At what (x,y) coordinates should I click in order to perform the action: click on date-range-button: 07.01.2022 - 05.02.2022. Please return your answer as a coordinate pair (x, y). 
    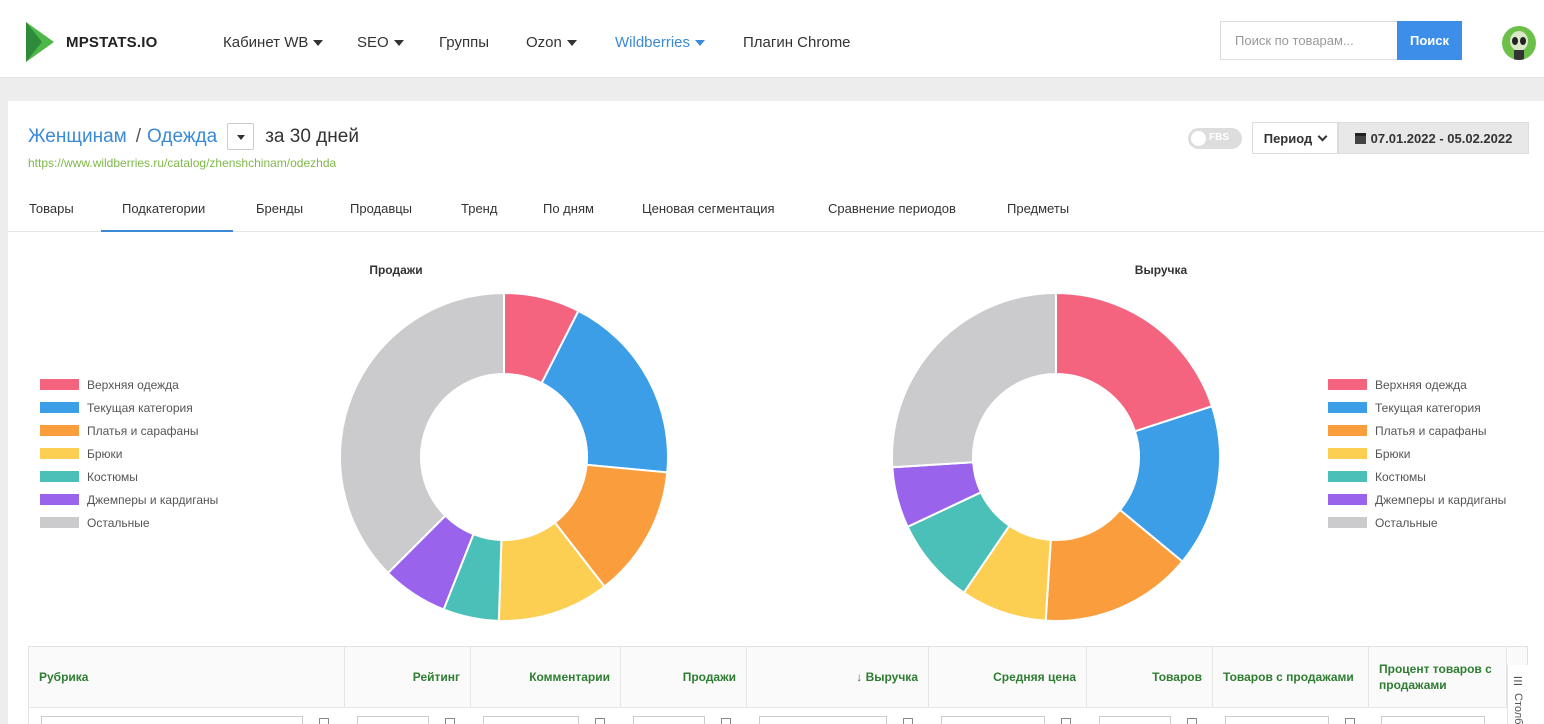
    Looking at the image, I should click on (1433, 138).